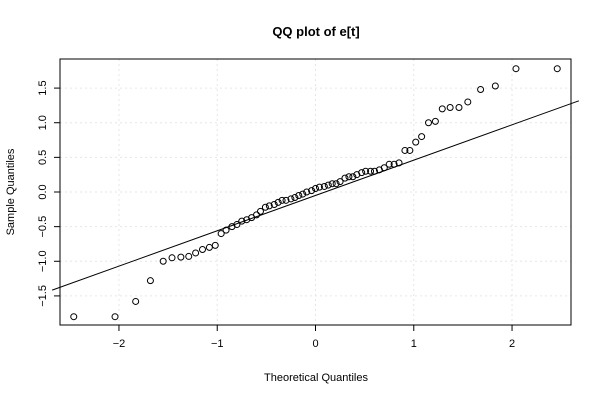 Image resolution: width=599 pixels, height=400 pixels. I want to click on x-axis-label: Theoretical Quantiles, so click(316, 378).